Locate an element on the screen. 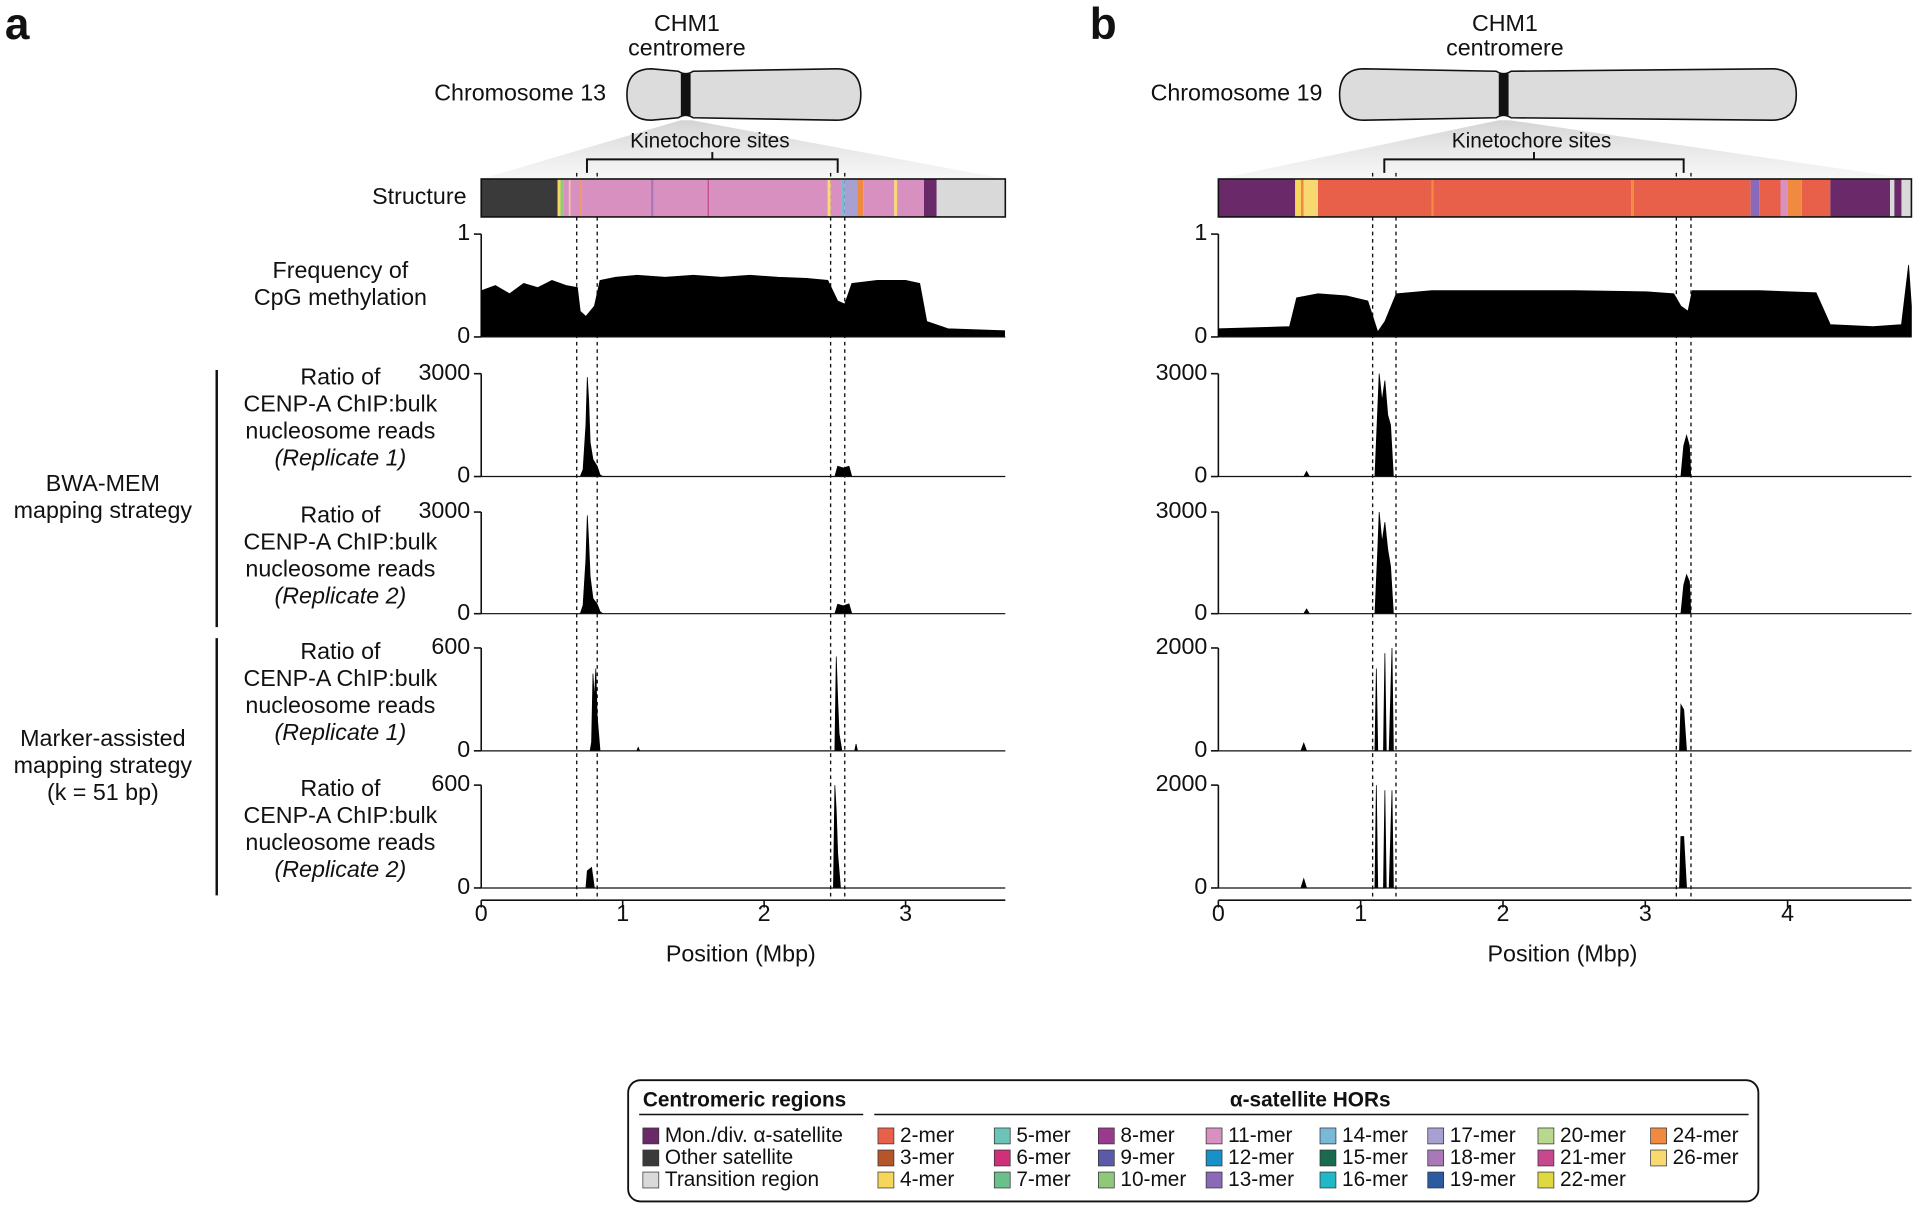 The image size is (1920, 1209). legend-label: 19-mer is located at coordinates (1483, 1179).